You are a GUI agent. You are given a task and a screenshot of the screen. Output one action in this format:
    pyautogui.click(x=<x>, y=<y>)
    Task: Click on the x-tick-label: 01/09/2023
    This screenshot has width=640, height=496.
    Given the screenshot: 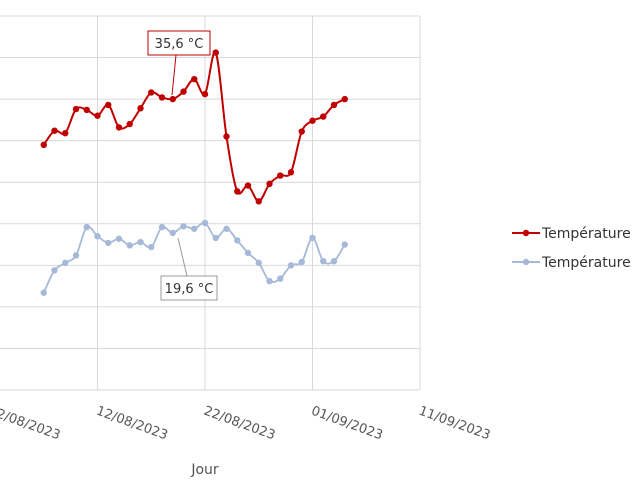 What is the action you would take?
    pyautogui.click(x=347, y=424)
    